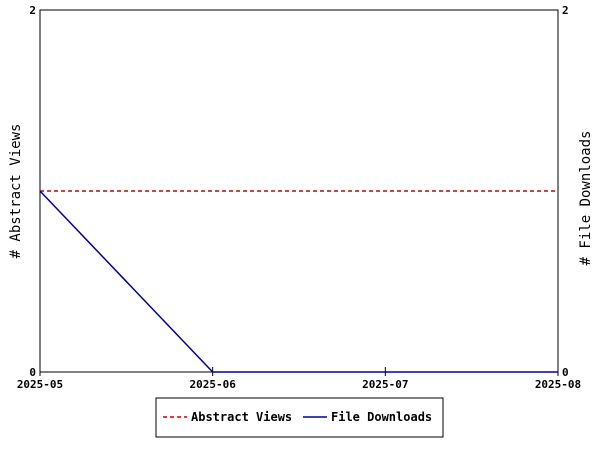 Image resolution: width=600 pixels, height=450 pixels. Describe the element at coordinates (558, 384) in the screenshot. I see `x-tick-label: 2025-08` at that location.